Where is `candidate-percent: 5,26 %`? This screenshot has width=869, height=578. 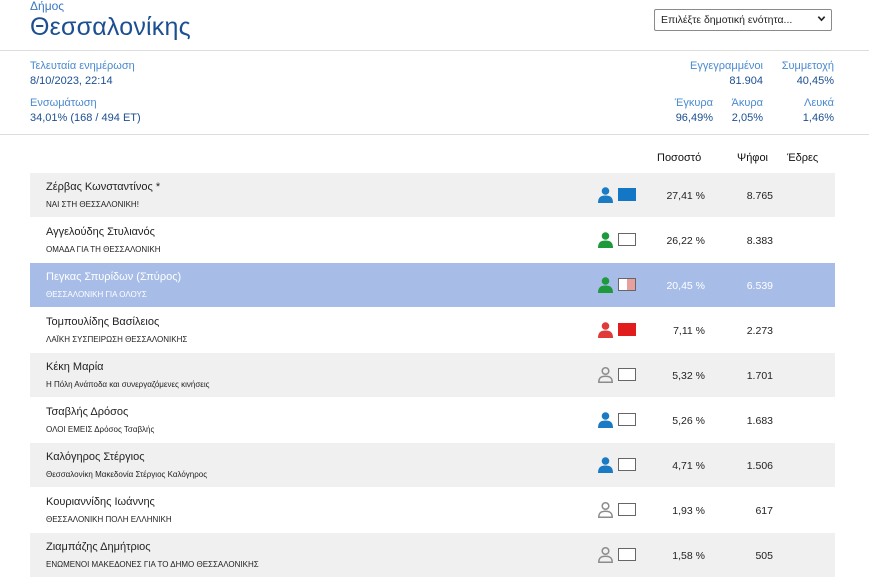 candidate-percent: 5,26 % is located at coordinates (688, 421).